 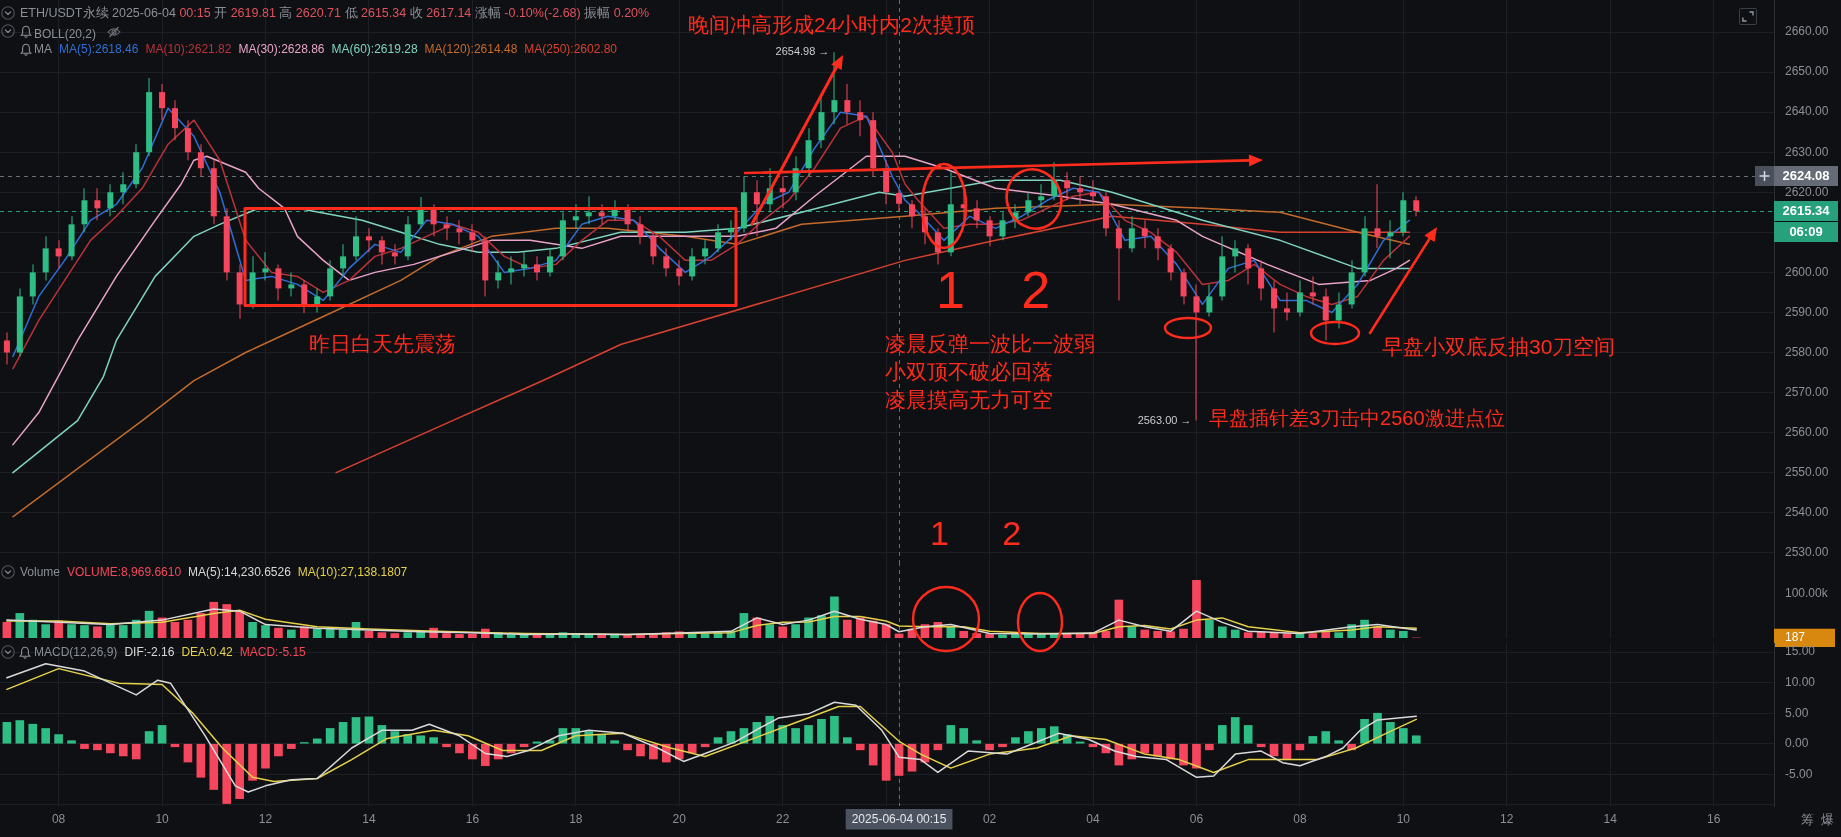 I want to click on text: 爆, so click(x=1827, y=819).